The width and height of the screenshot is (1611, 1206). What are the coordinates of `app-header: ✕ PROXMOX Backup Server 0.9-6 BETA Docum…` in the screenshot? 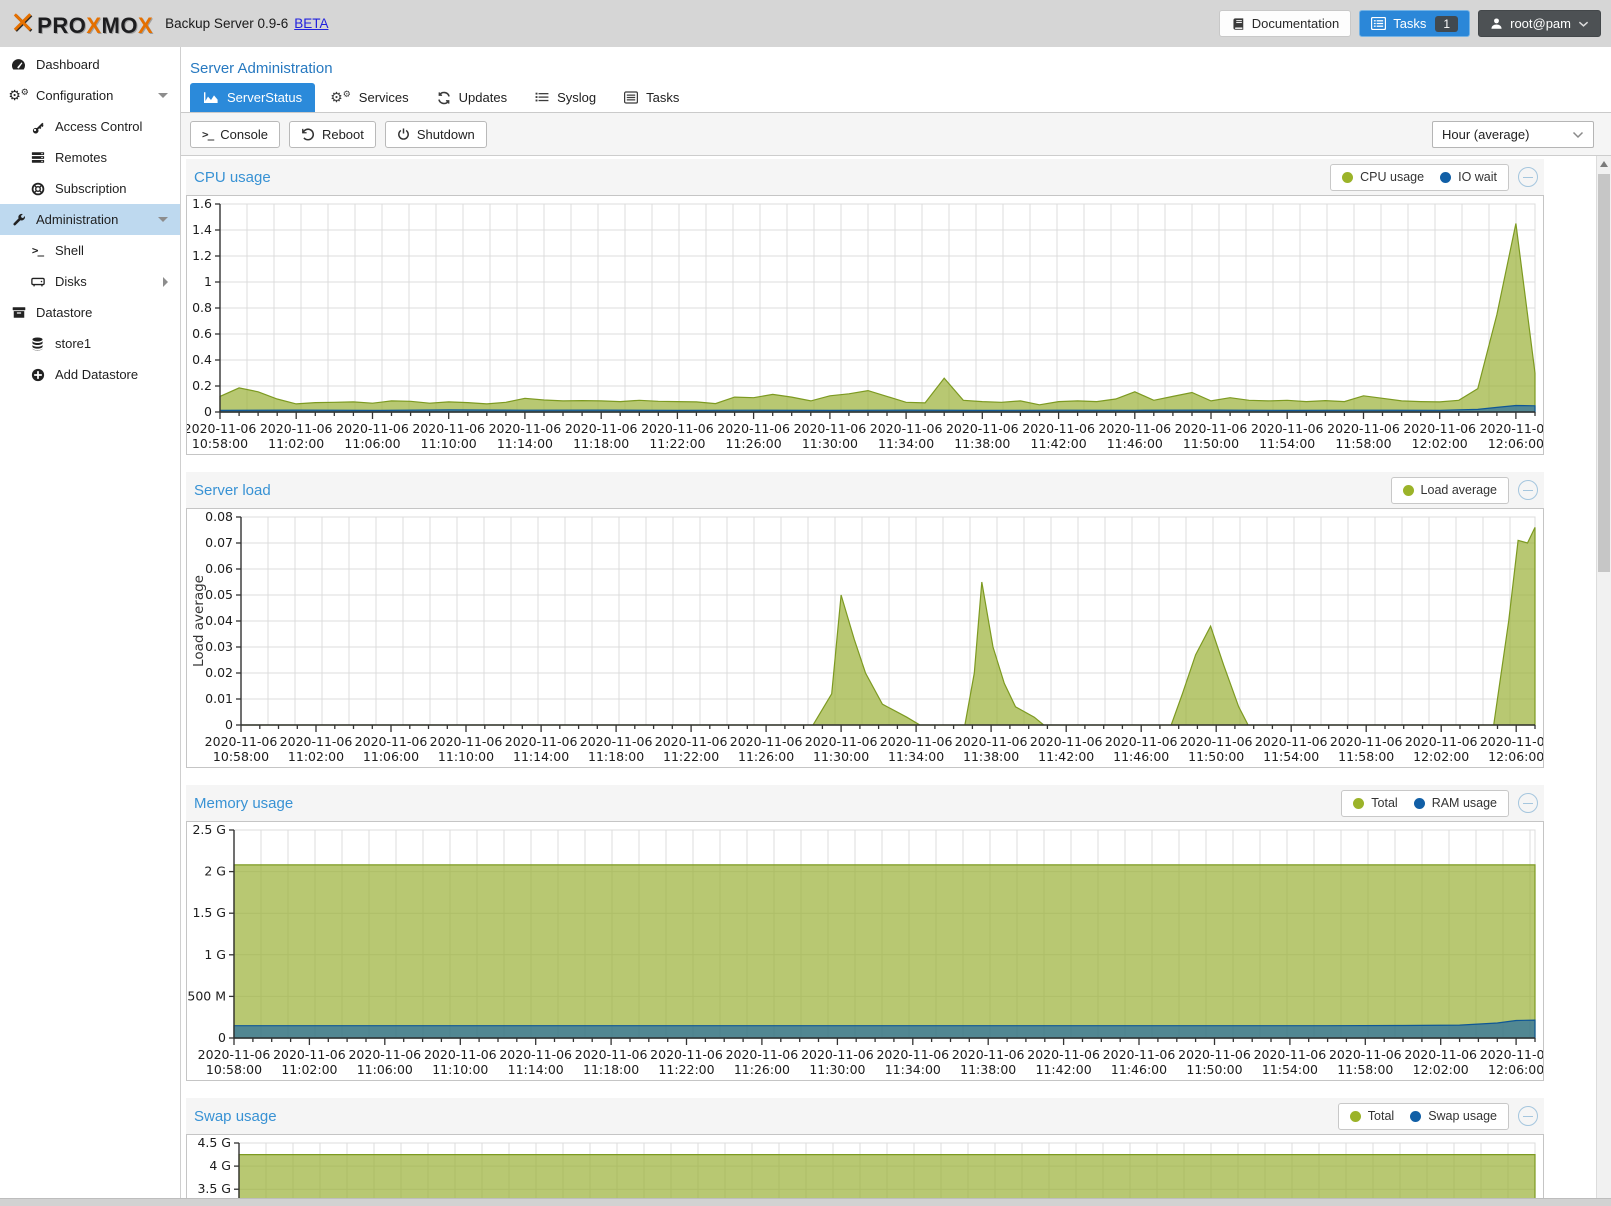 It's located at (805, 23).